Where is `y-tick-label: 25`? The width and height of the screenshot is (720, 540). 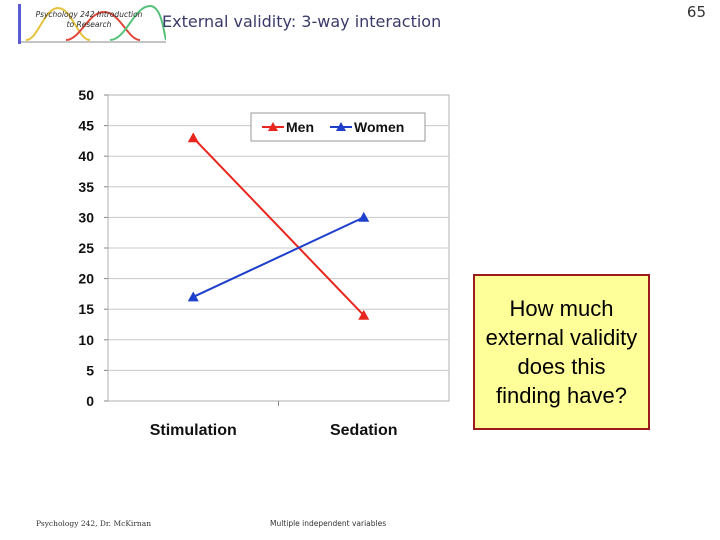 y-tick-label: 25 is located at coordinates (86, 248).